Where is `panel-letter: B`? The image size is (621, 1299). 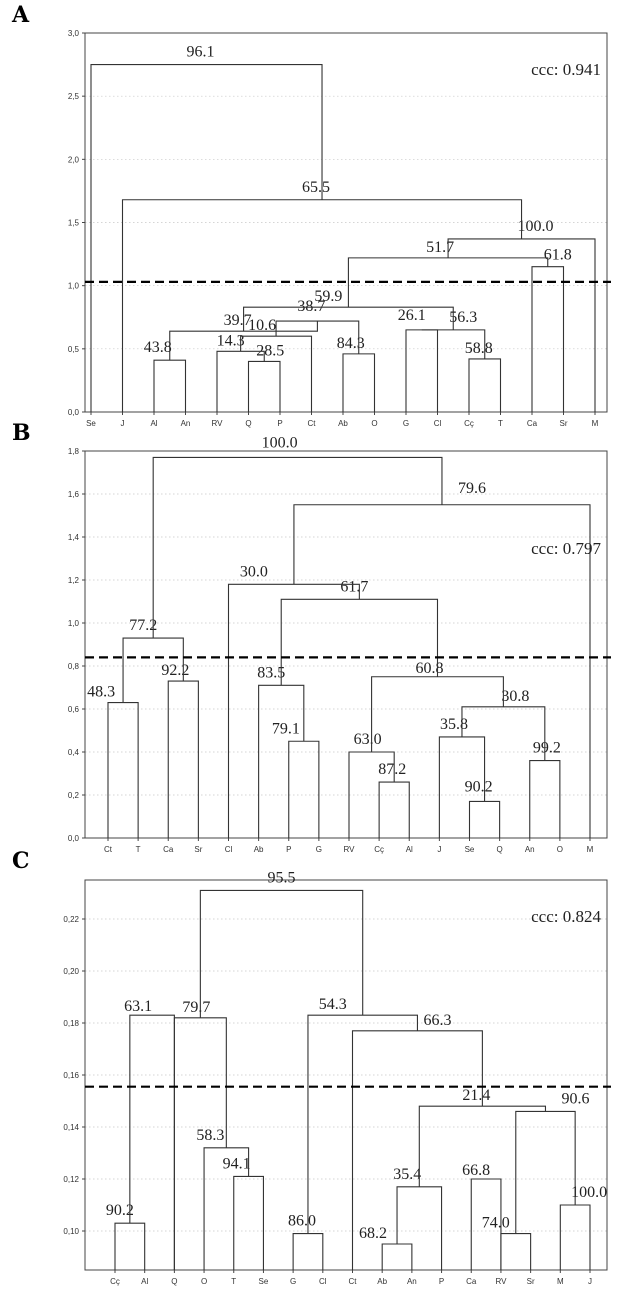
panel-letter: B is located at coordinates (21, 433).